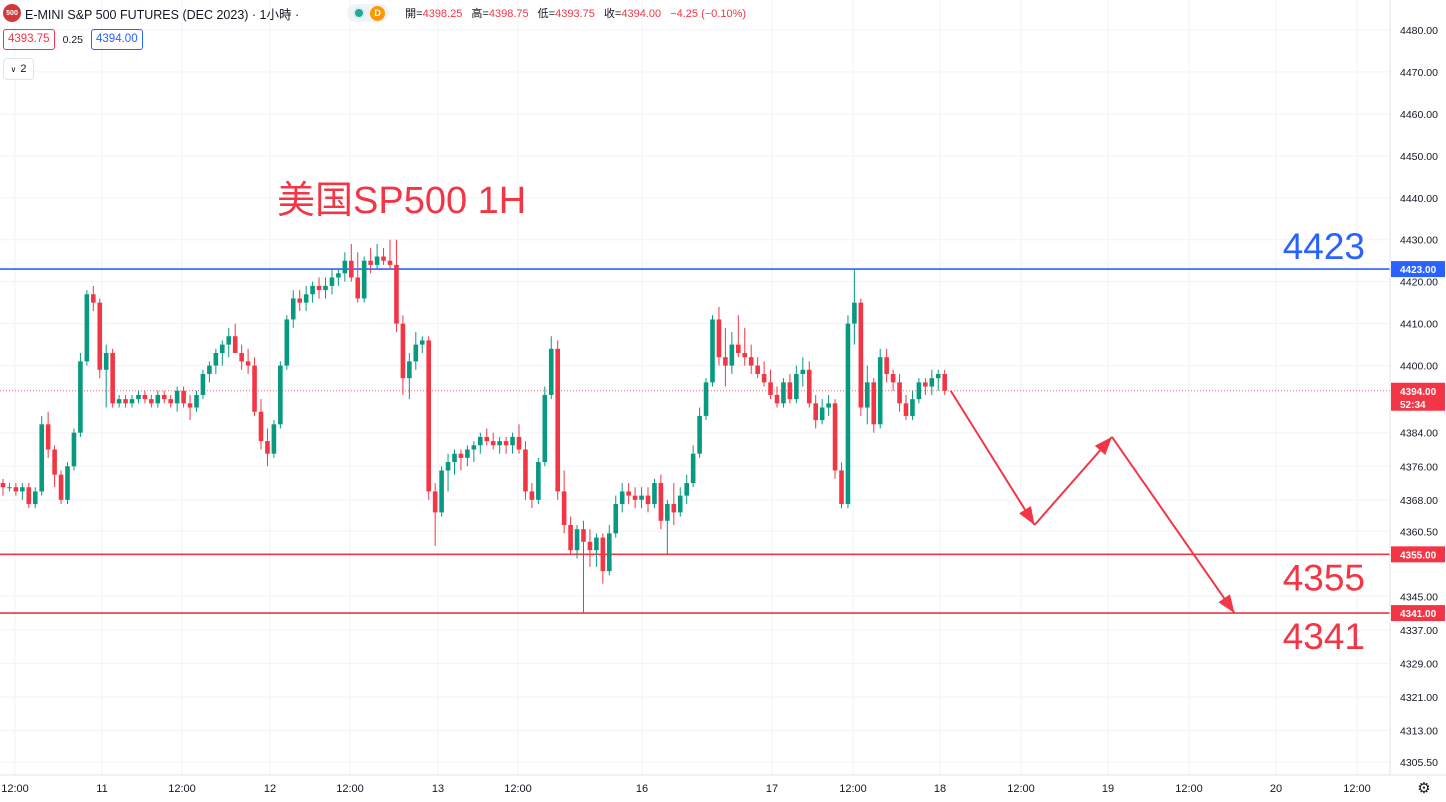 The image size is (1446, 802). What do you see at coordinates (1424, 788) in the screenshot?
I see `gear-icon: ⚙` at bounding box center [1424, 788].